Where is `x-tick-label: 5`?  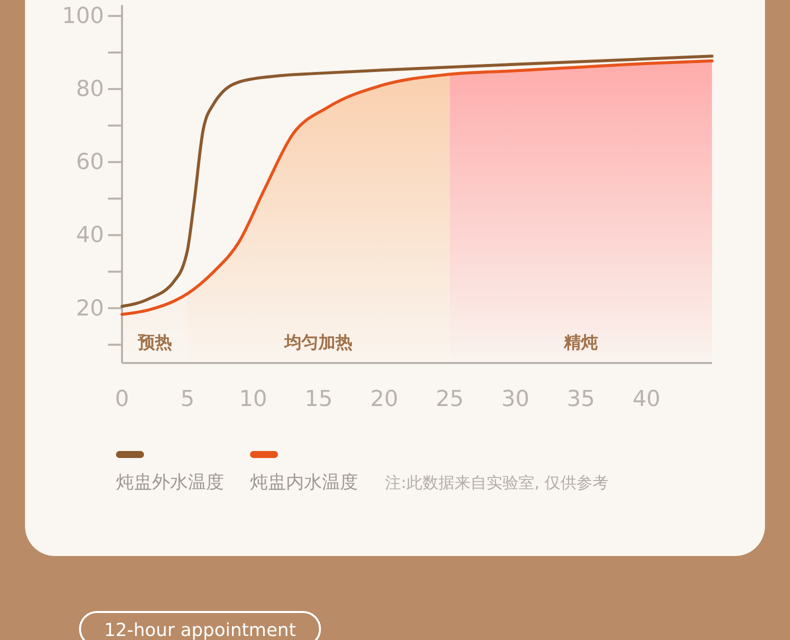 x-tick-label: 5 is located at coordinates (187, 399).